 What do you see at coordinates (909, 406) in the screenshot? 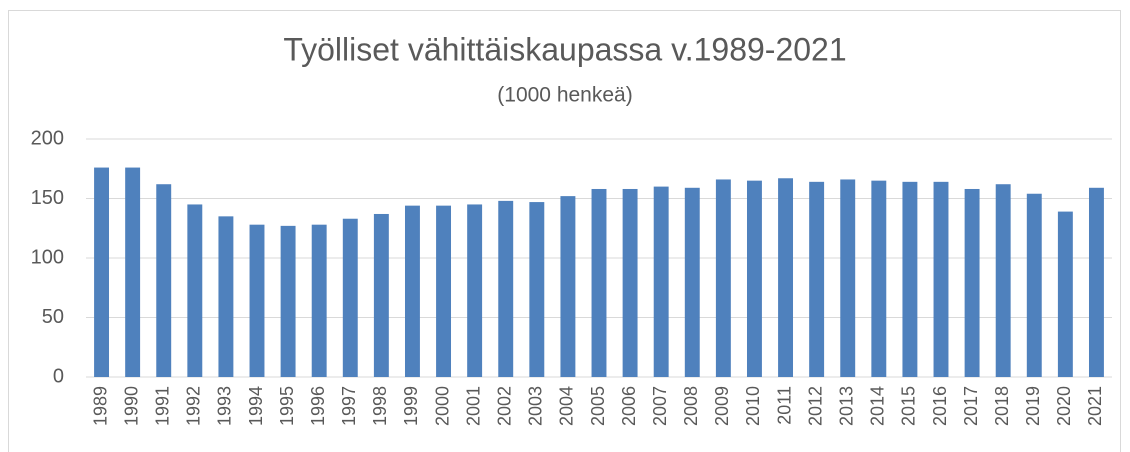
I see `x-tick-label: 2015` at bounding box center [909, 406].